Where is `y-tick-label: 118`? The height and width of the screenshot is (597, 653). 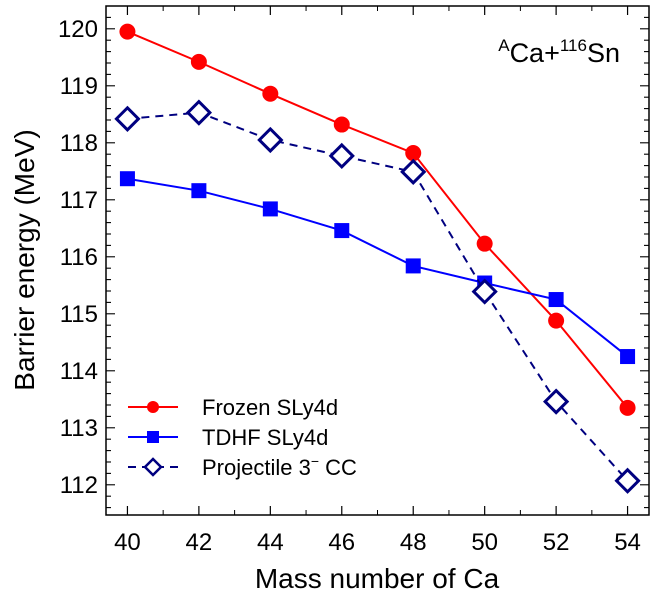 y-tick-label: 118 is located at coordinates (79, 143).